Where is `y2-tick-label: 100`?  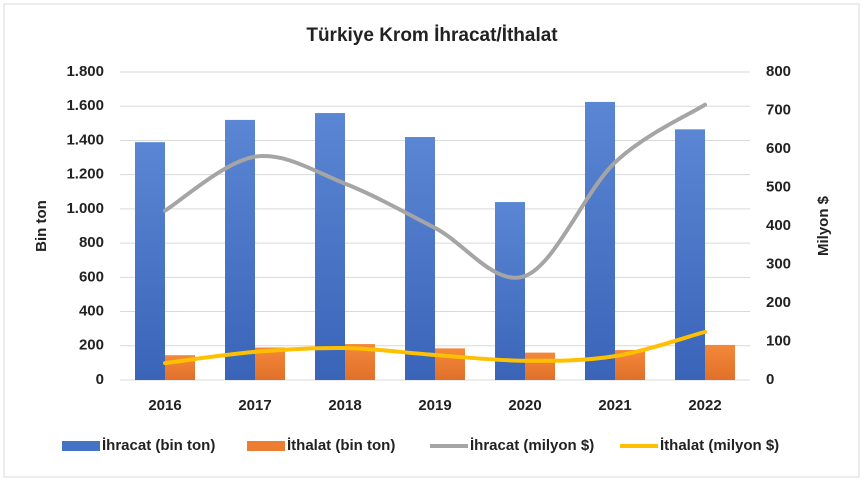 y2-tick-label: 100 is located at coordinates (778, 340).